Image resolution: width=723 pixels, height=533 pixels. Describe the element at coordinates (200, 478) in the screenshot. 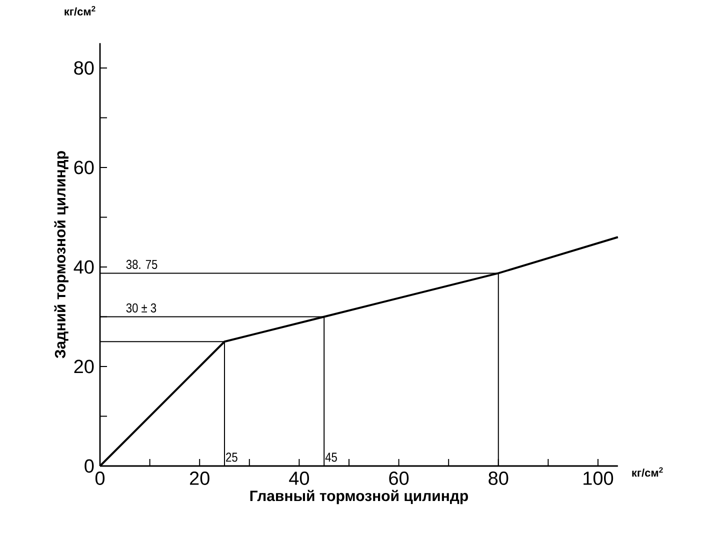

I see `x-tick-label: 20` at that location.